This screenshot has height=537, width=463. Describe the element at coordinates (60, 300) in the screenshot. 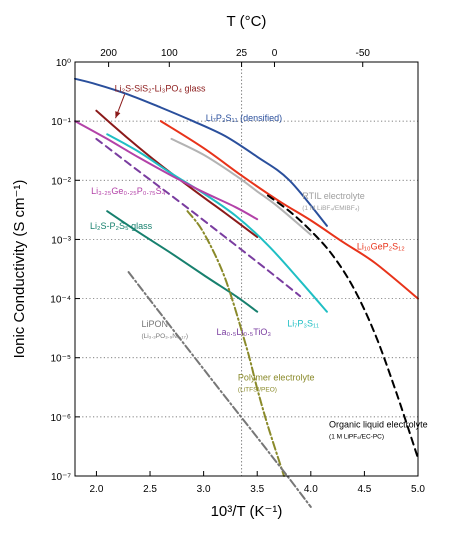

I see `y-tick-label: 10⁻⁴` at that location.